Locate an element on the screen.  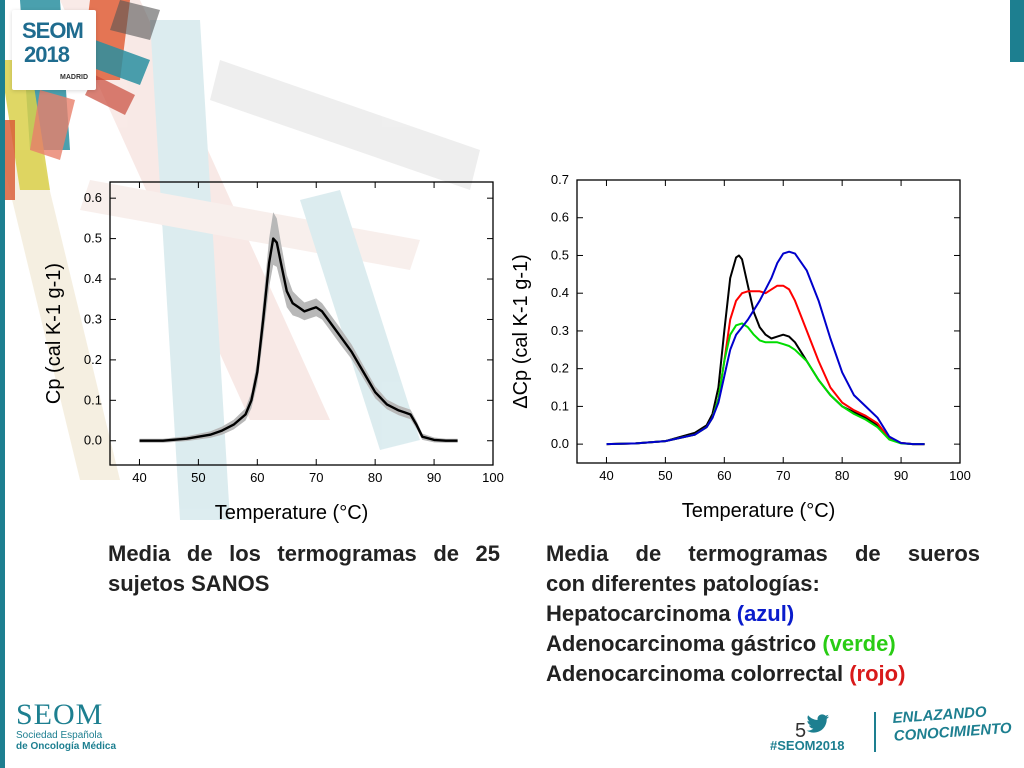
caption-colorrectal: Adenocarcinoma colorrectal is located at coordinates (695, 673).